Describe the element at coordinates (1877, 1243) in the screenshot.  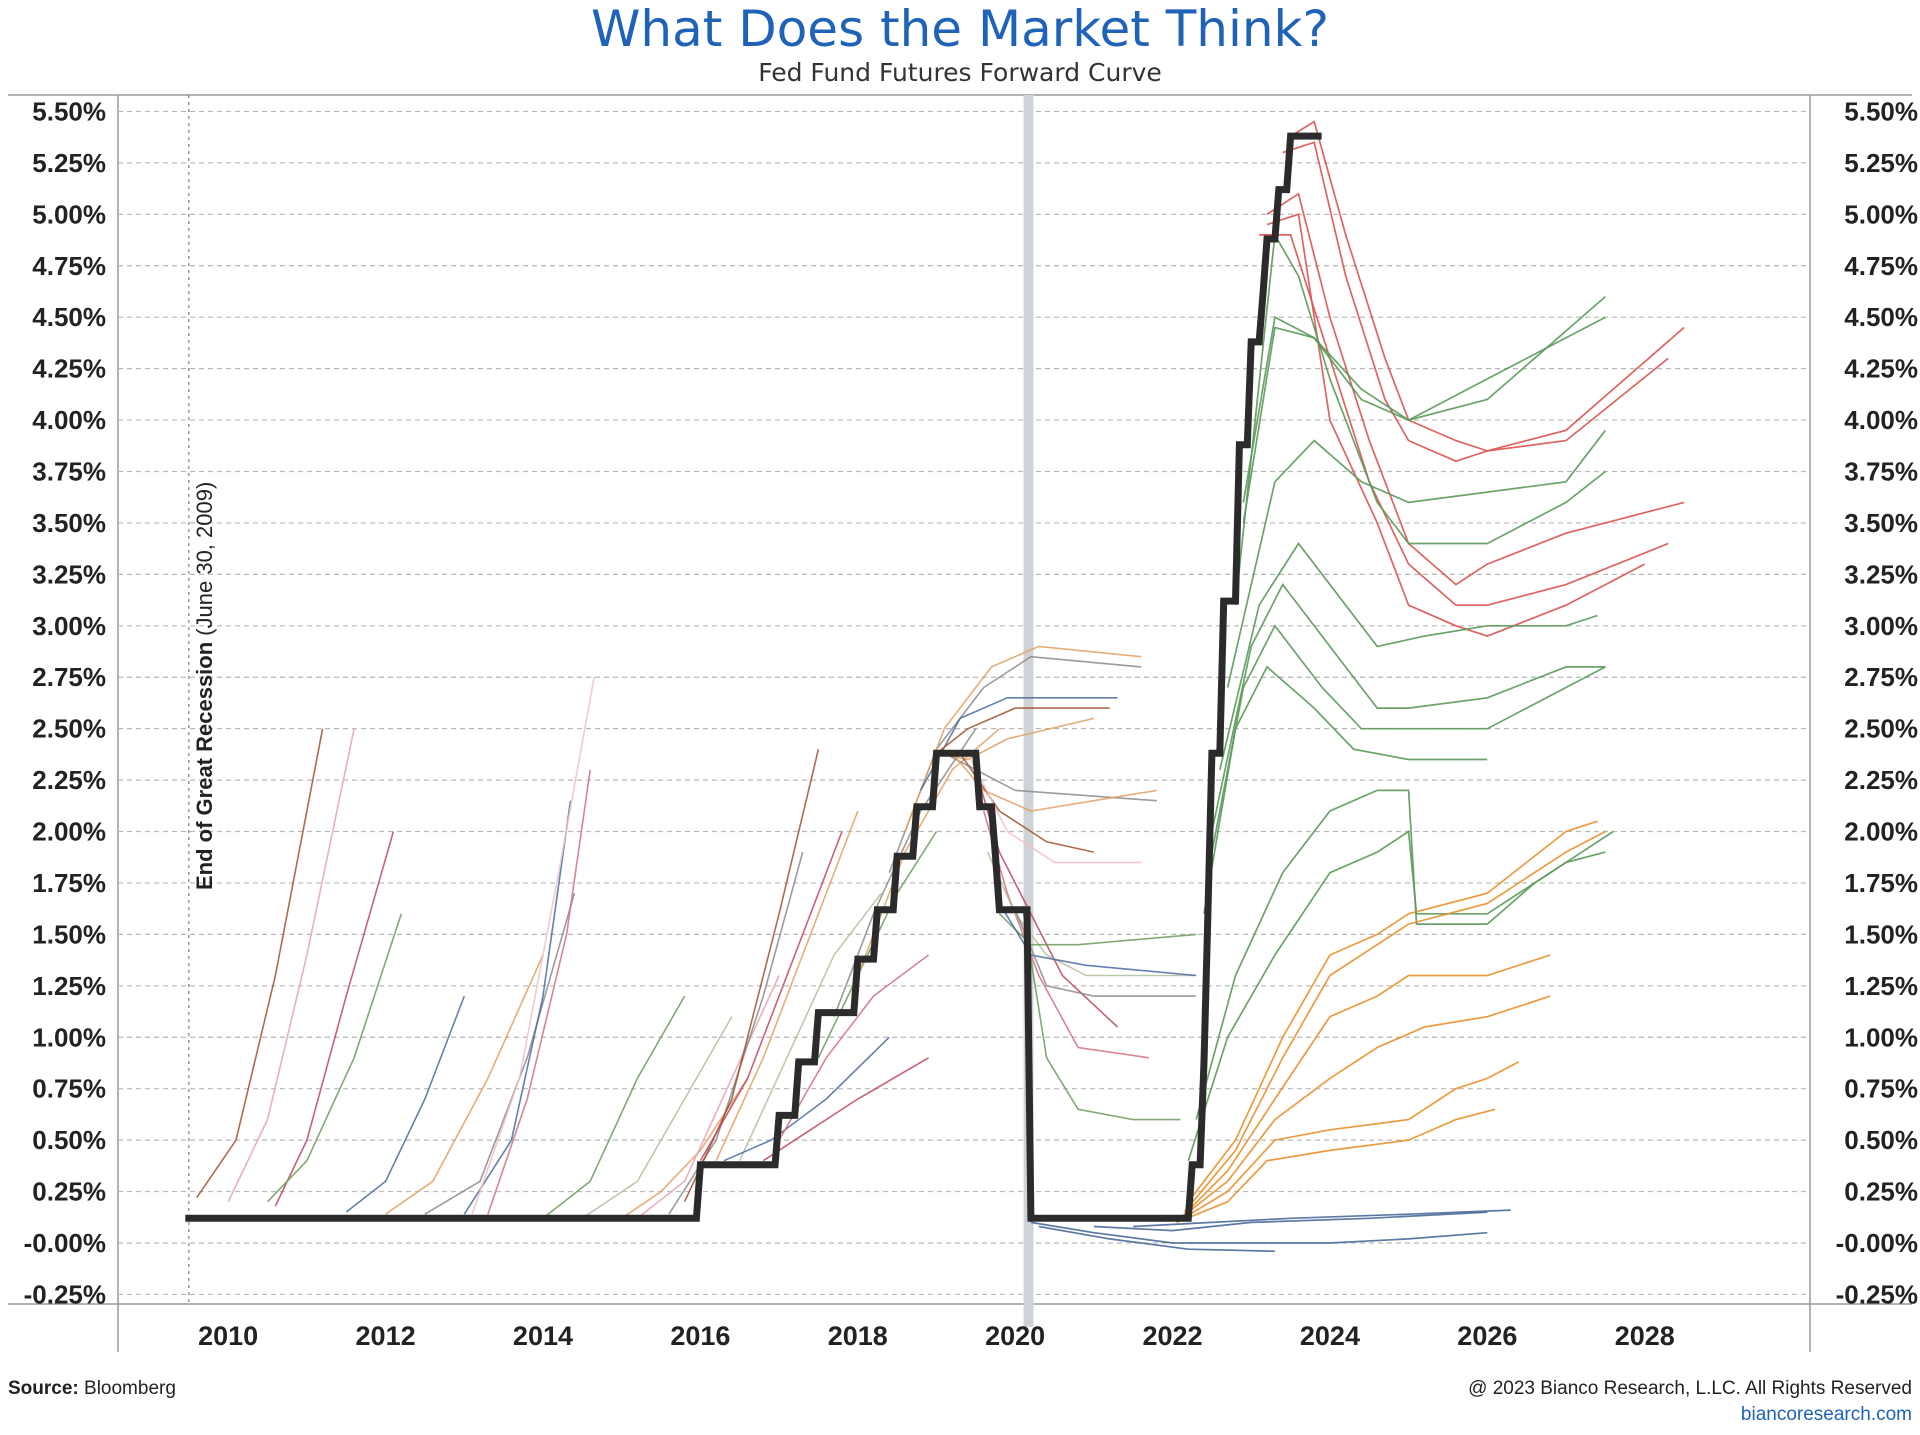
I see `y-tick-label-right: -0.00%` at that location.